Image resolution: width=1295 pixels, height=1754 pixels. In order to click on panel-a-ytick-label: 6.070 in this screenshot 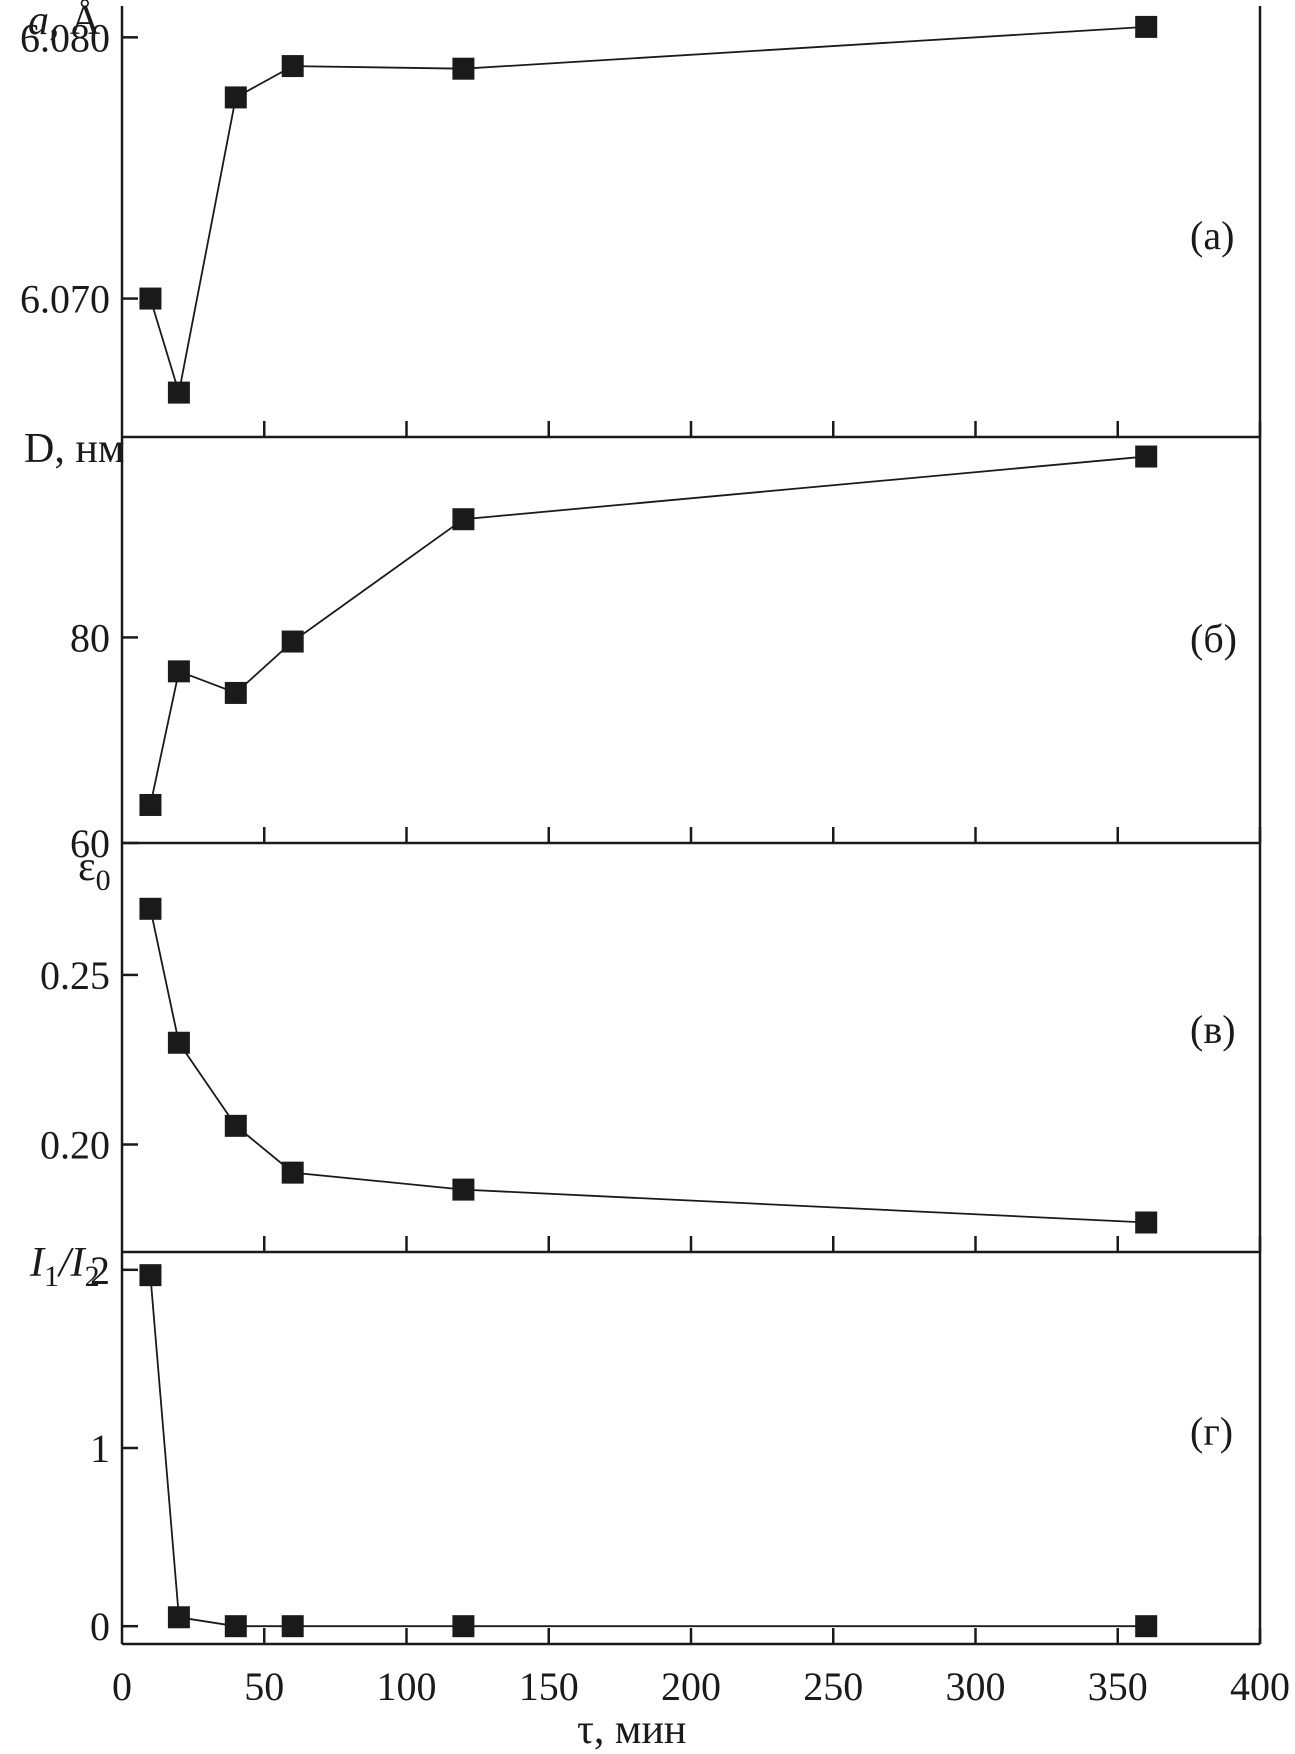, I will do `click(65, 299)`.